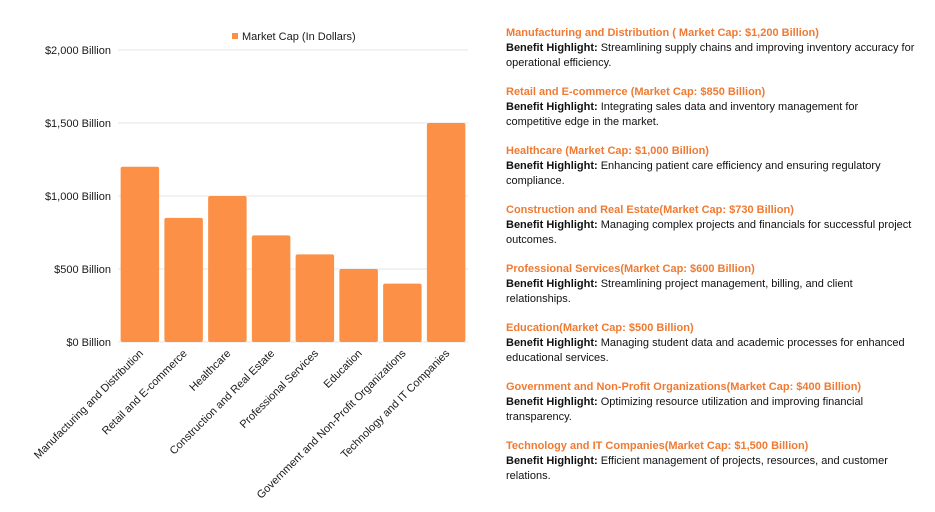 The image size is (935, 512). I want to click on legend-label: Market Cap (In Dollars), so click(299, 37).